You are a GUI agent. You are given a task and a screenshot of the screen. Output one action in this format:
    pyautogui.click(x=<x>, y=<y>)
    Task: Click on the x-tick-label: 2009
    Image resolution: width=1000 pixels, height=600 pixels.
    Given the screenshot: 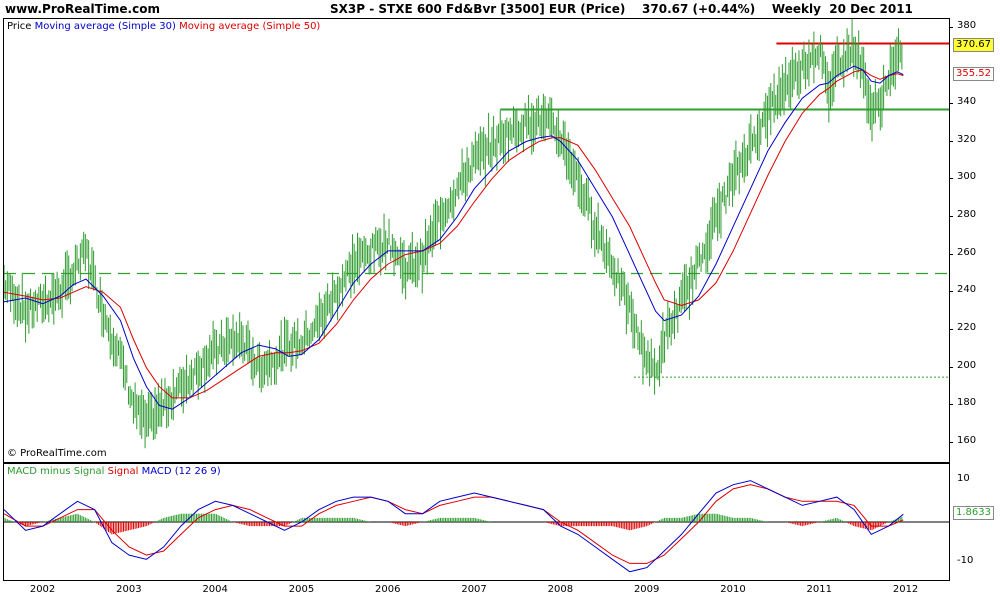 What is the action you would take?
    pyautogui.click(x=646, y=589)
    